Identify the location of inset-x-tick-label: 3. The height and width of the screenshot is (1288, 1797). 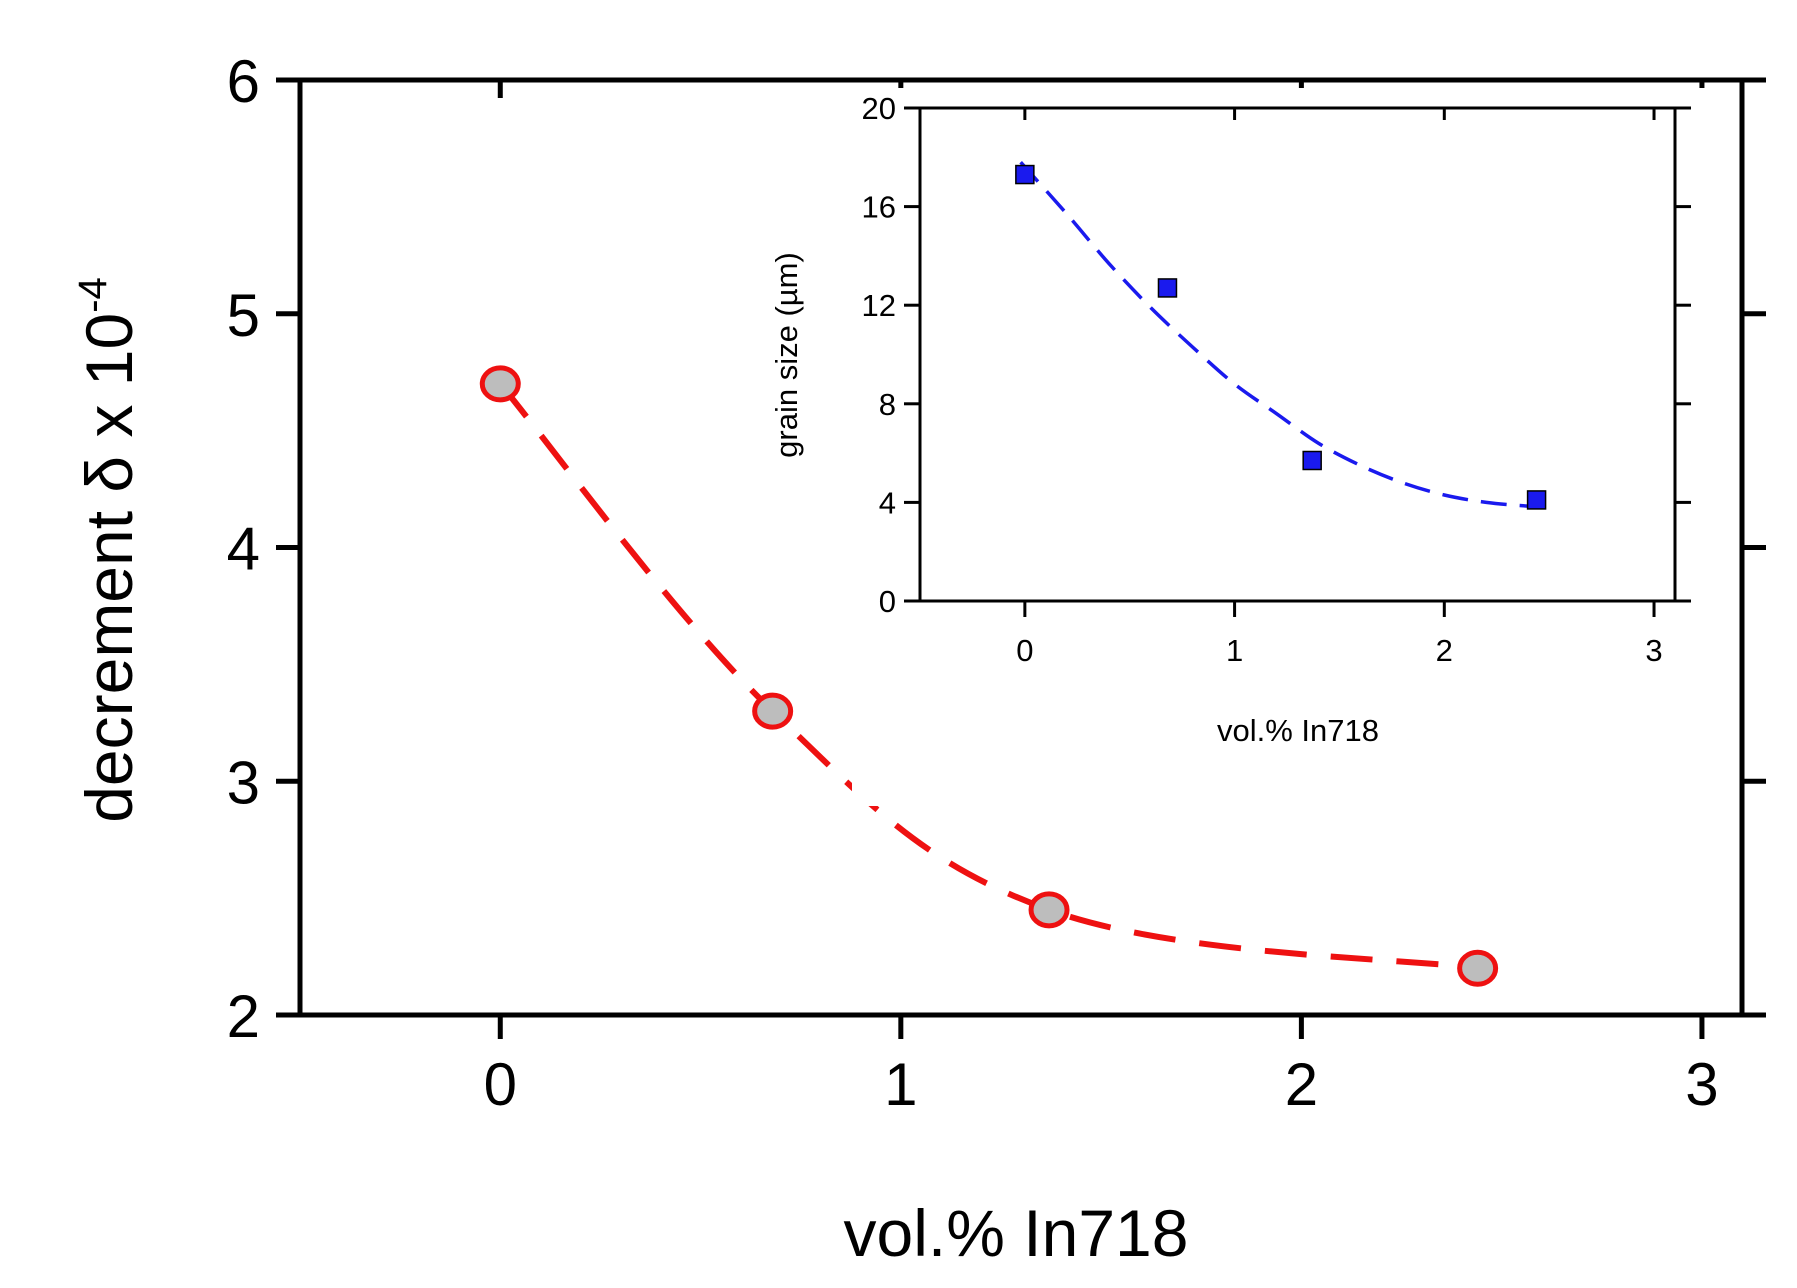
(1653, 650).